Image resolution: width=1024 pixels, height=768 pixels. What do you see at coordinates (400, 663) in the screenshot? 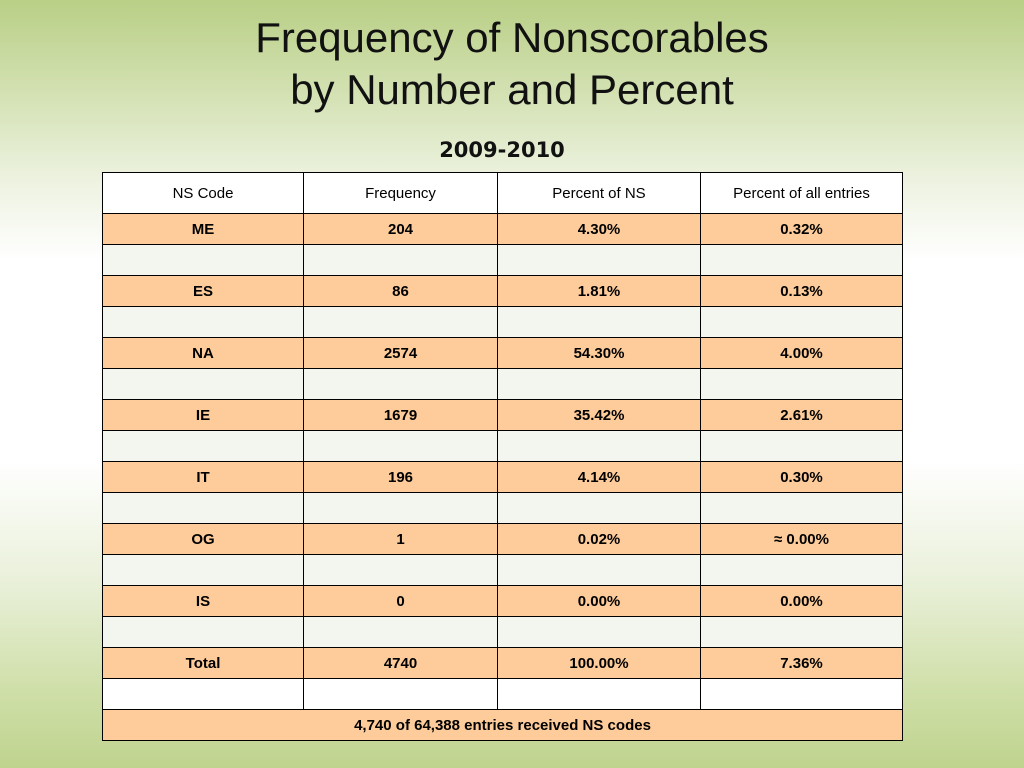
I see `cell-frequency: 4740` at bounding box center [400, 663].